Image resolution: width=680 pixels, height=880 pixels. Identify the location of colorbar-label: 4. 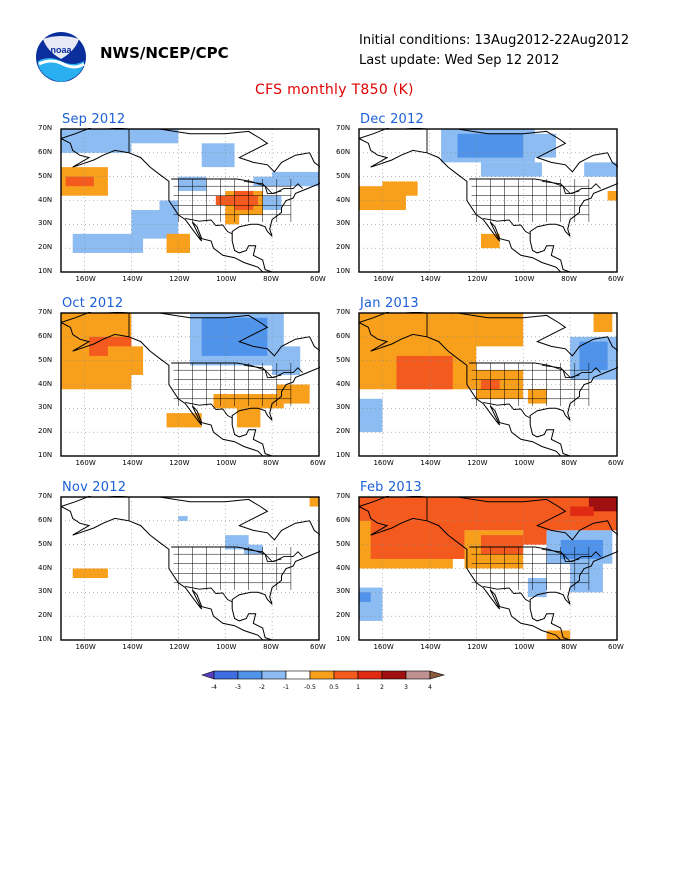
(430, 687).